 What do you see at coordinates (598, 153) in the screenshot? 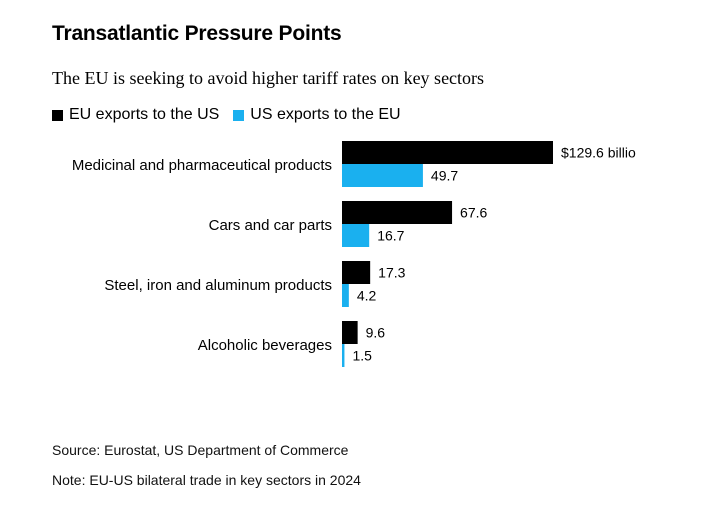
I see `value-label-eu-medicinal-and-pharmaceutical-products: $129.6 billio` at bounding box center [598, 153].